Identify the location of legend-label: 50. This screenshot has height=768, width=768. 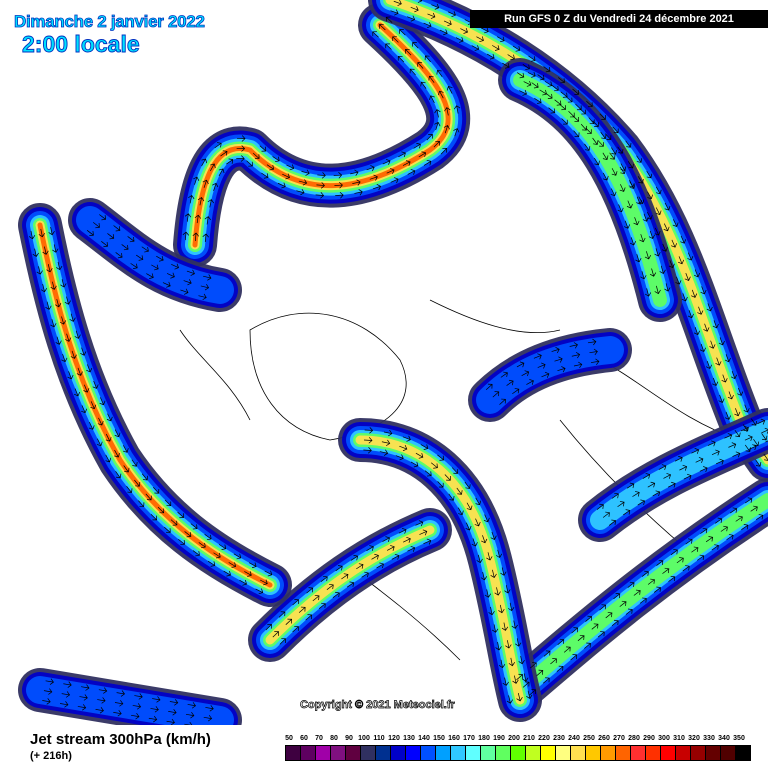
(289, 738).